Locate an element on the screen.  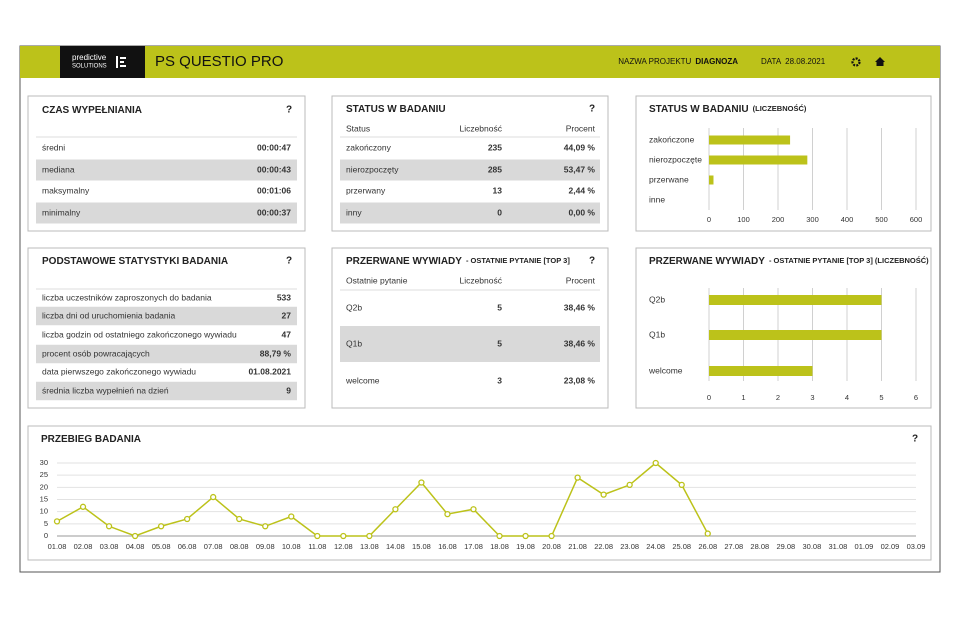
y-tick-label: 30 is located at coordinates (44, 462).